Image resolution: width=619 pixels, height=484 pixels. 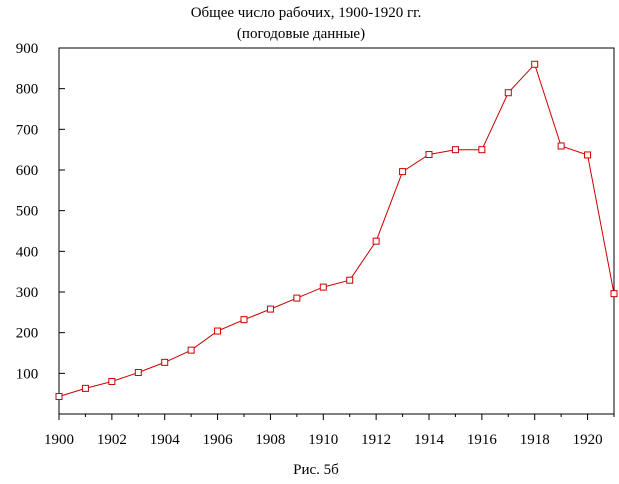 I want to click on y-tick-label: 600, so click(x=27, y=171).